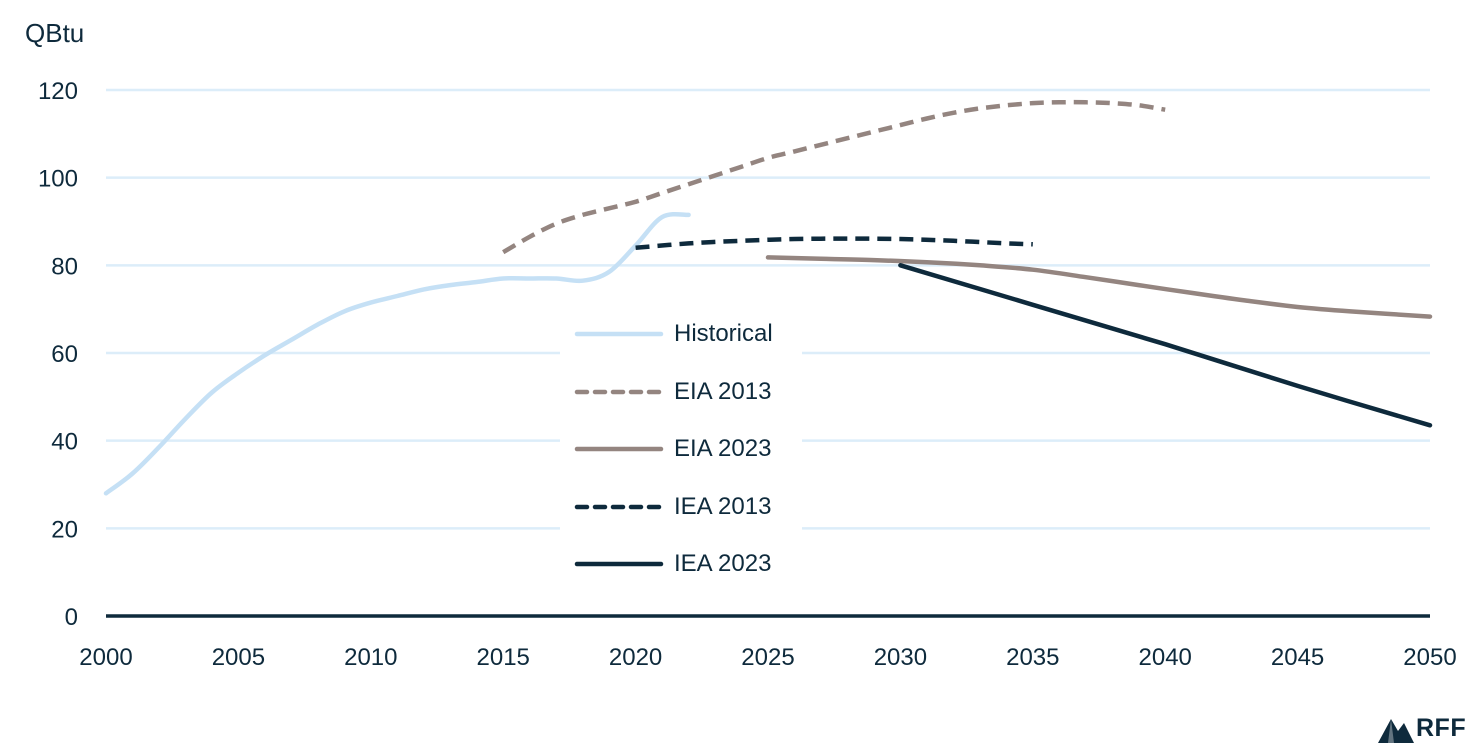  Describe the element at coordinates (723, 563) in the screenshot. I see `legend-label: IEA 2023` at that location.